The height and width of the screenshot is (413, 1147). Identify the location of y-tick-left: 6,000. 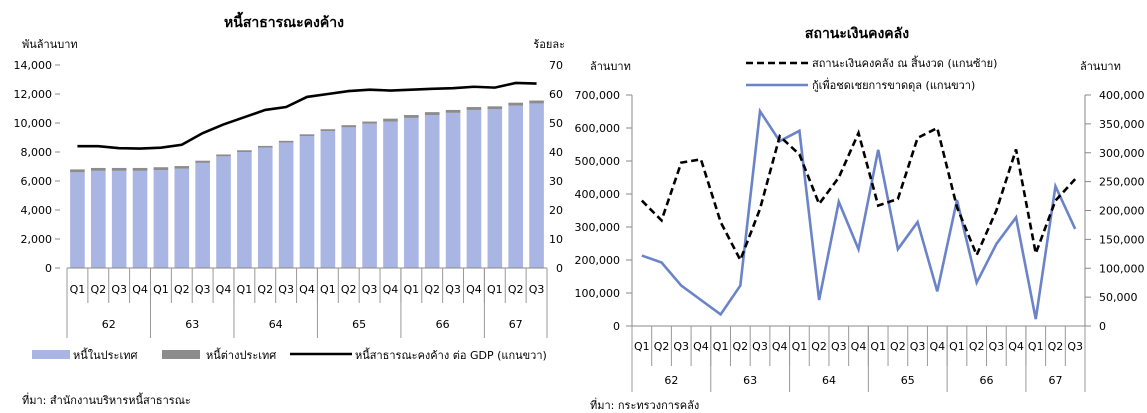
(37, 181).